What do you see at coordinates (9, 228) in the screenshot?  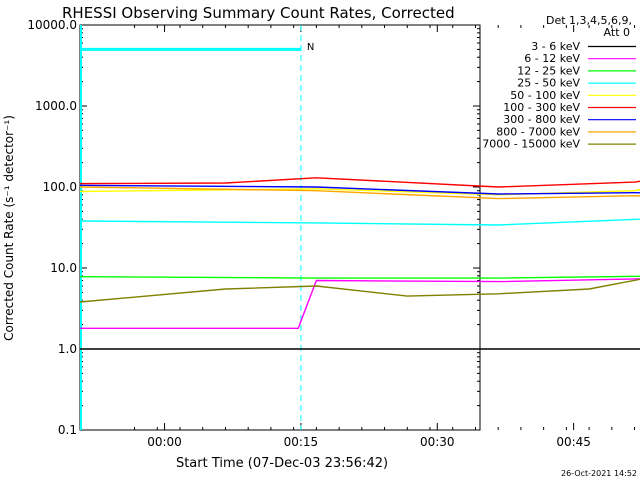 I see `y-axis-label: Corrected Count Rate (s⁻¹ detector⁻¹)` at bounding box center [9, 228].